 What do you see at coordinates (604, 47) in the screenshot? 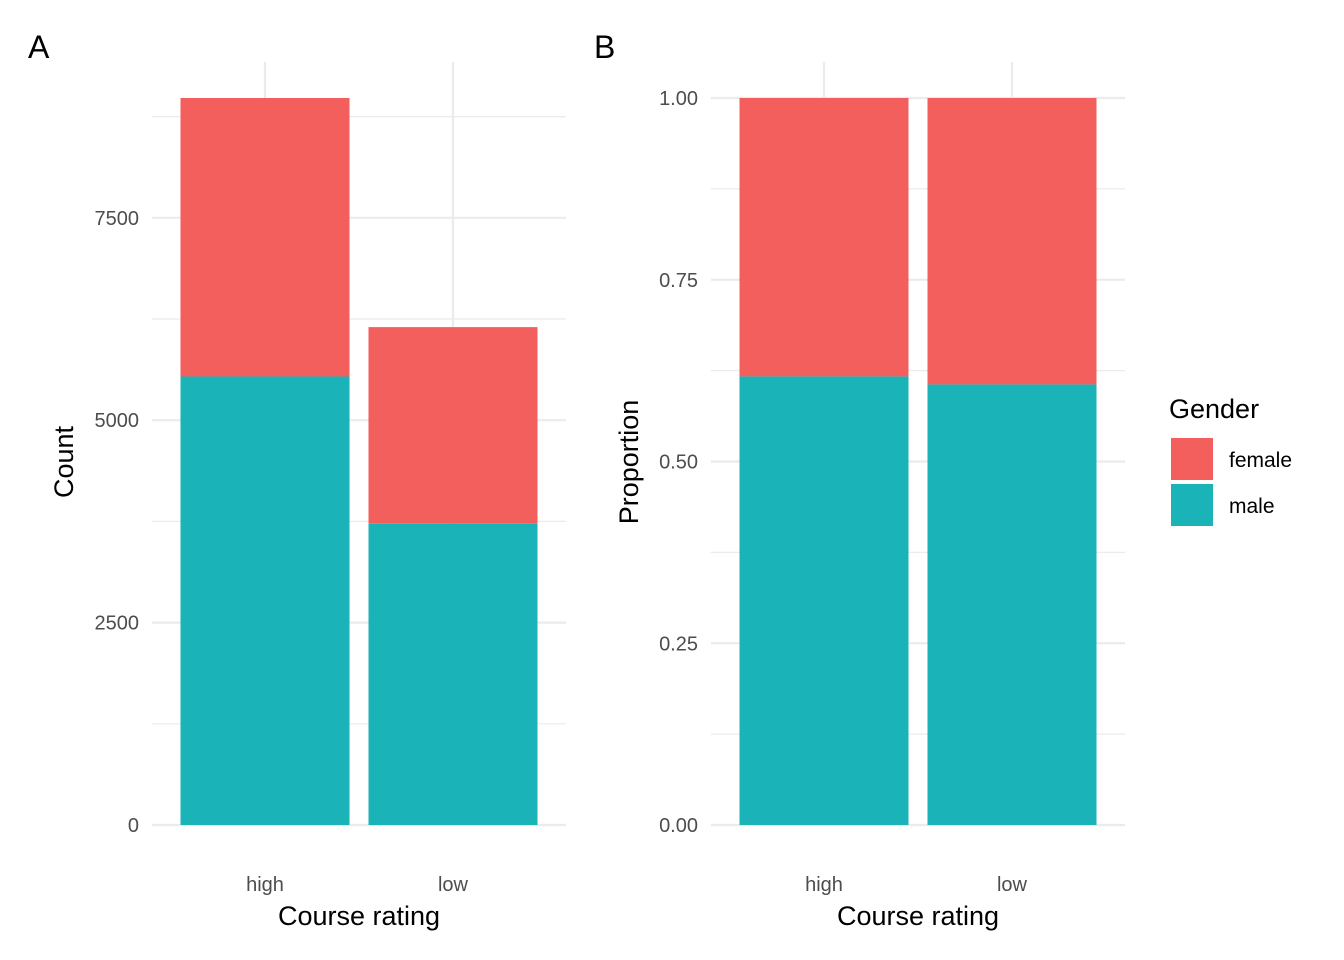
I see `panel-b-tag: B` at bounding box center [604, 47].